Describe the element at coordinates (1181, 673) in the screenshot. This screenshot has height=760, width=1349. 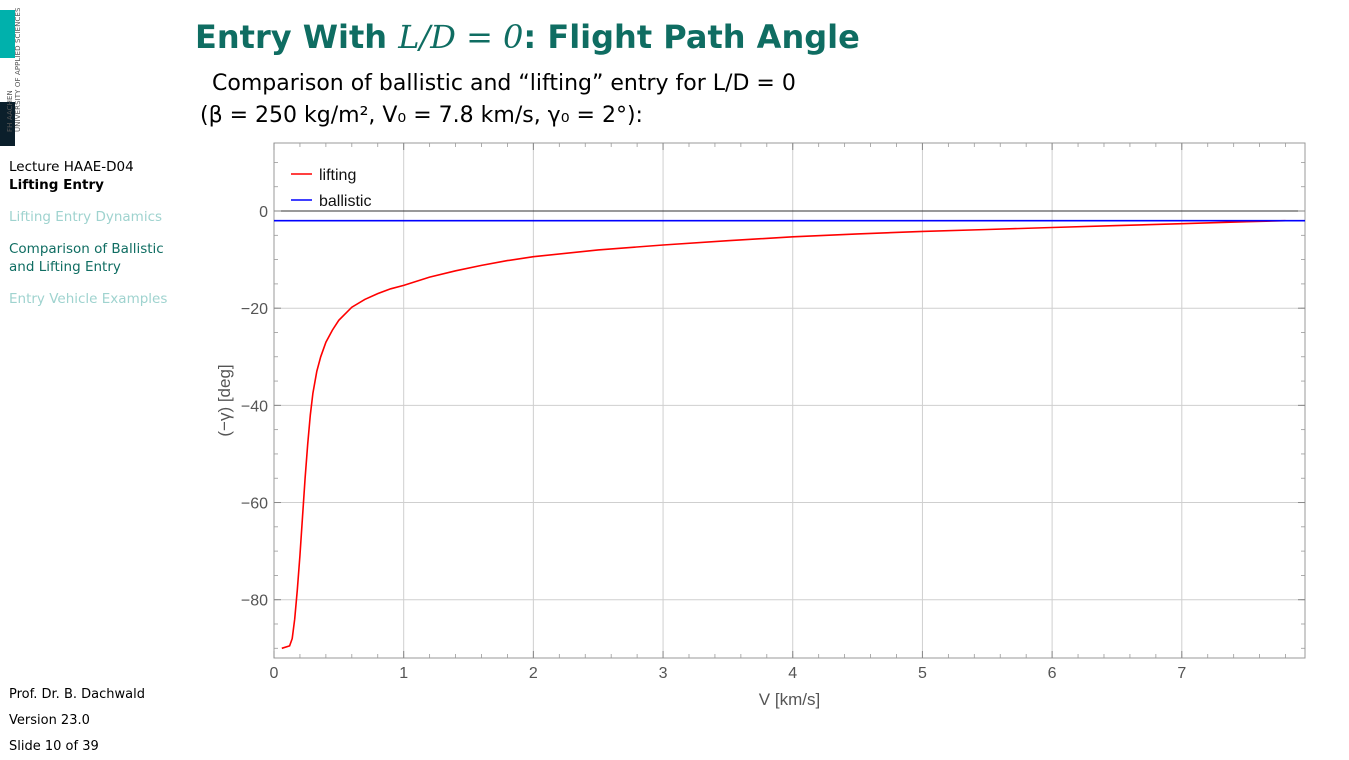
I see `x-tick-label: 7` at that location.